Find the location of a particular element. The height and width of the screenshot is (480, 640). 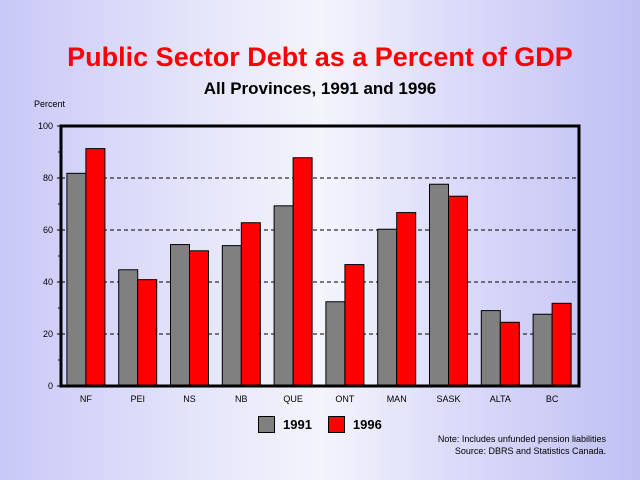

bar-nf-1991 is located at coordinates (76, 279).